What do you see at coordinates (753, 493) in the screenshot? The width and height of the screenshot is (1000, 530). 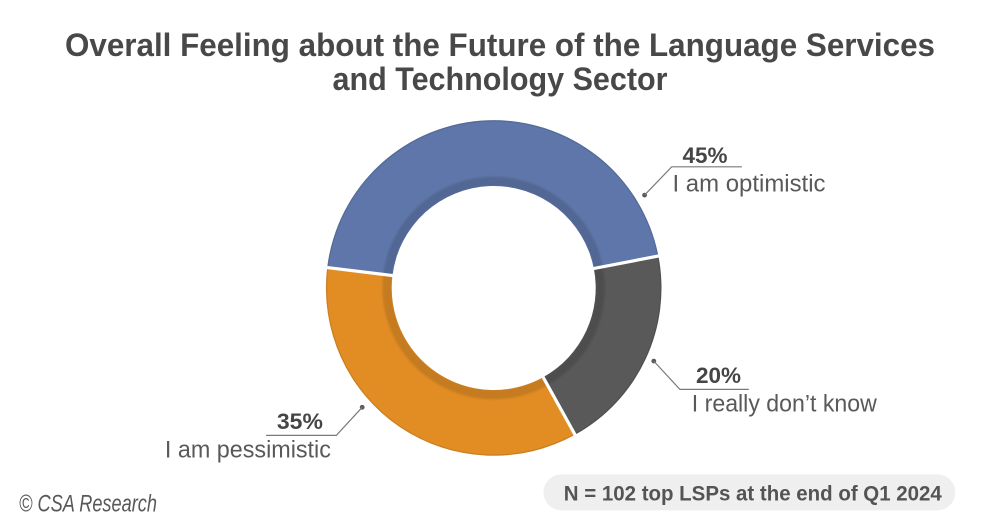 I see `svg-text:N = 102 top LSPs at the end of: N = 102 top LSPs at the end of Q1 2024` at bounding box center [753, 493].